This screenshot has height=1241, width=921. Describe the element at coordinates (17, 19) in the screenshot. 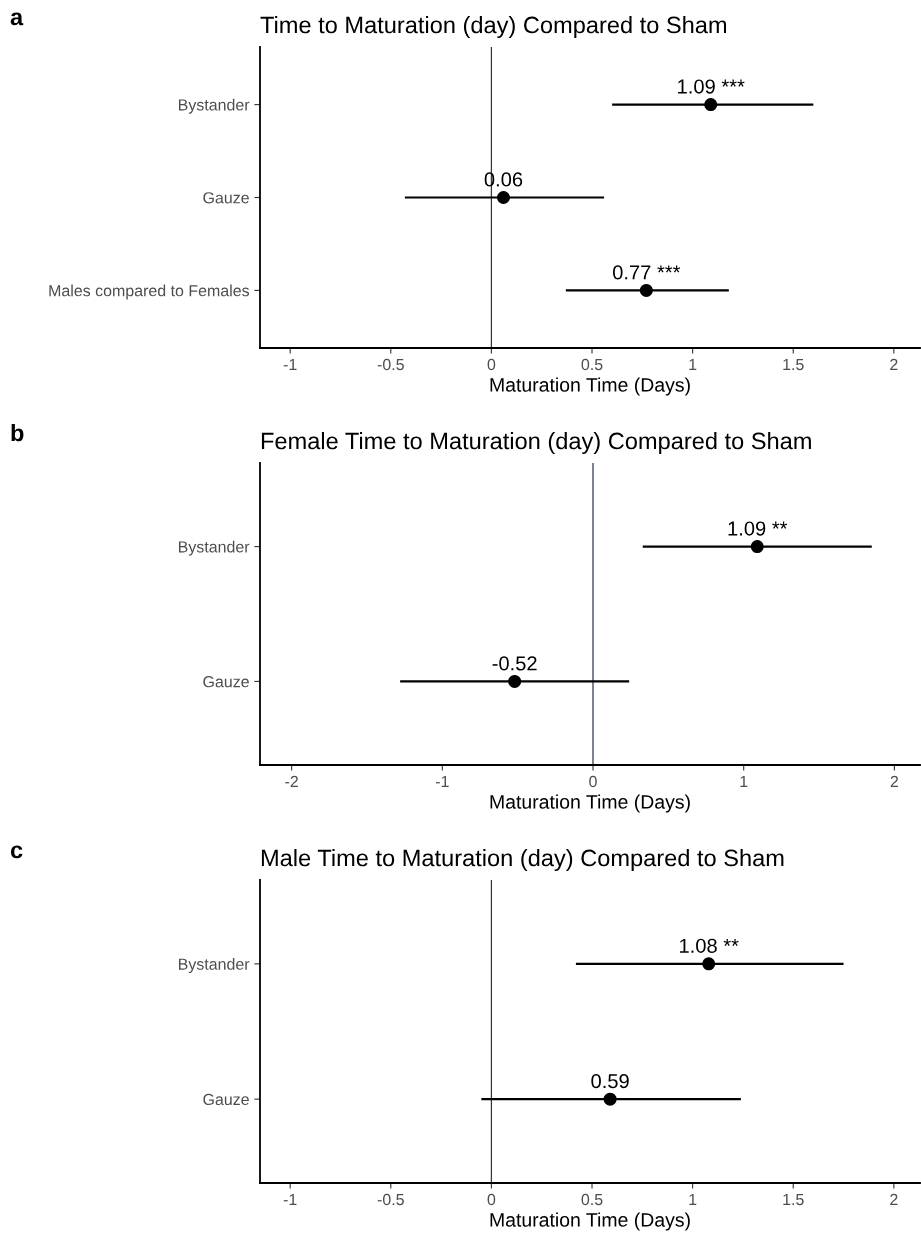

I see `text: a` at that location.